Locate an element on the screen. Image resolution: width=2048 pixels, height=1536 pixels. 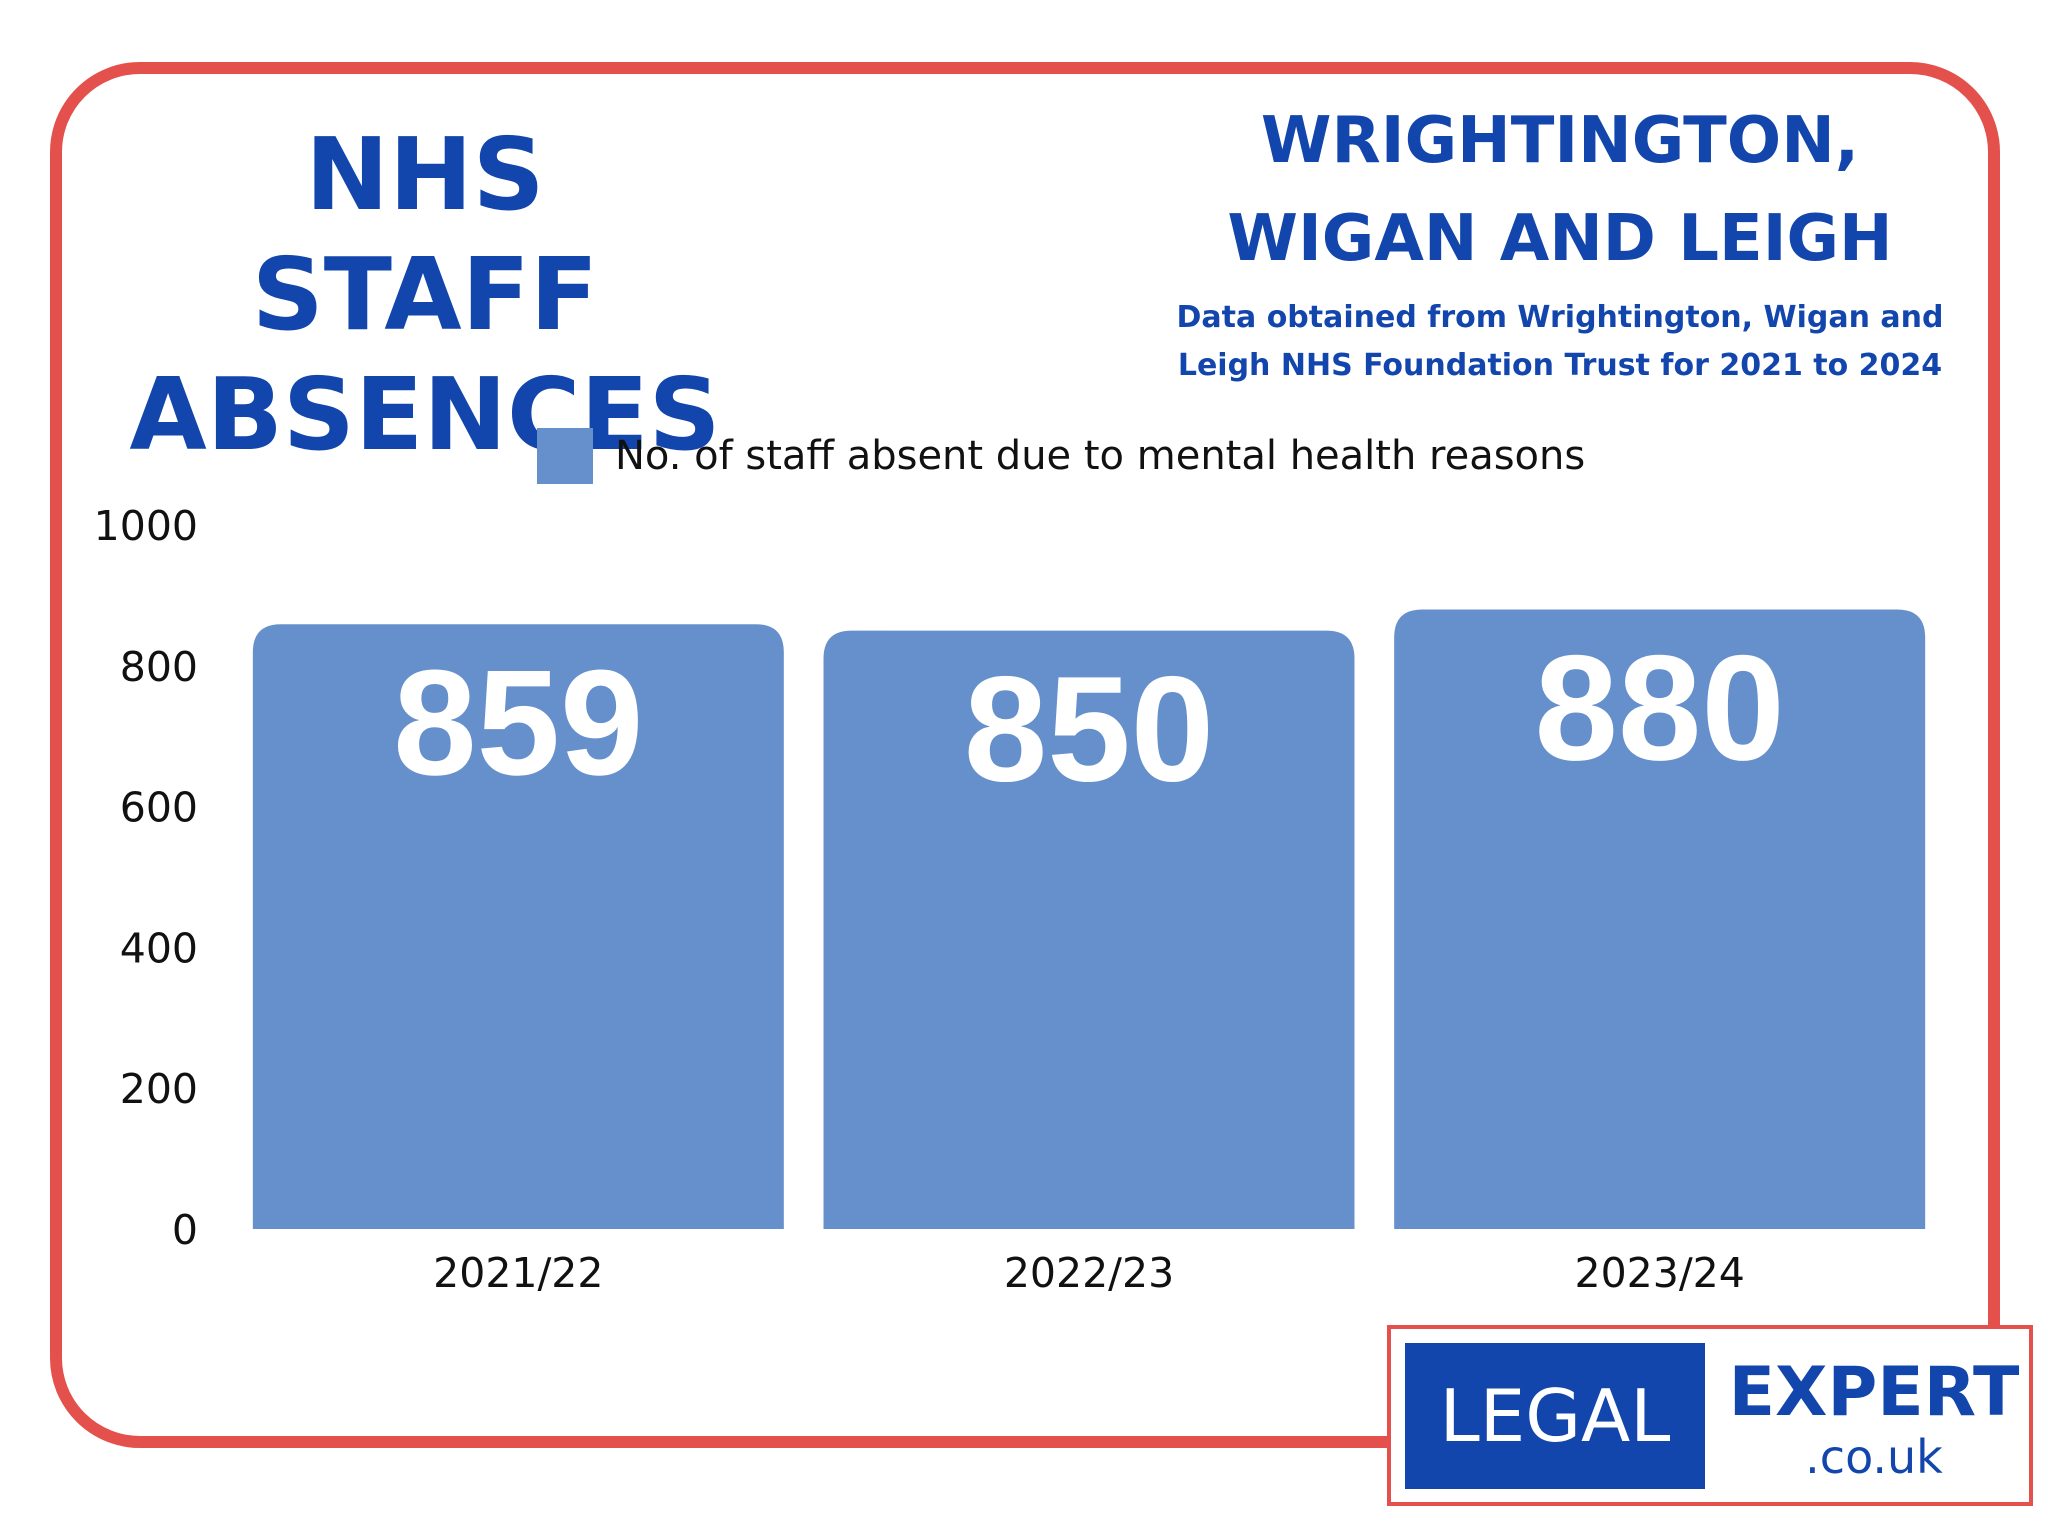
logo-legal-text: LEGAL is located at coordinates (1555, 1416).